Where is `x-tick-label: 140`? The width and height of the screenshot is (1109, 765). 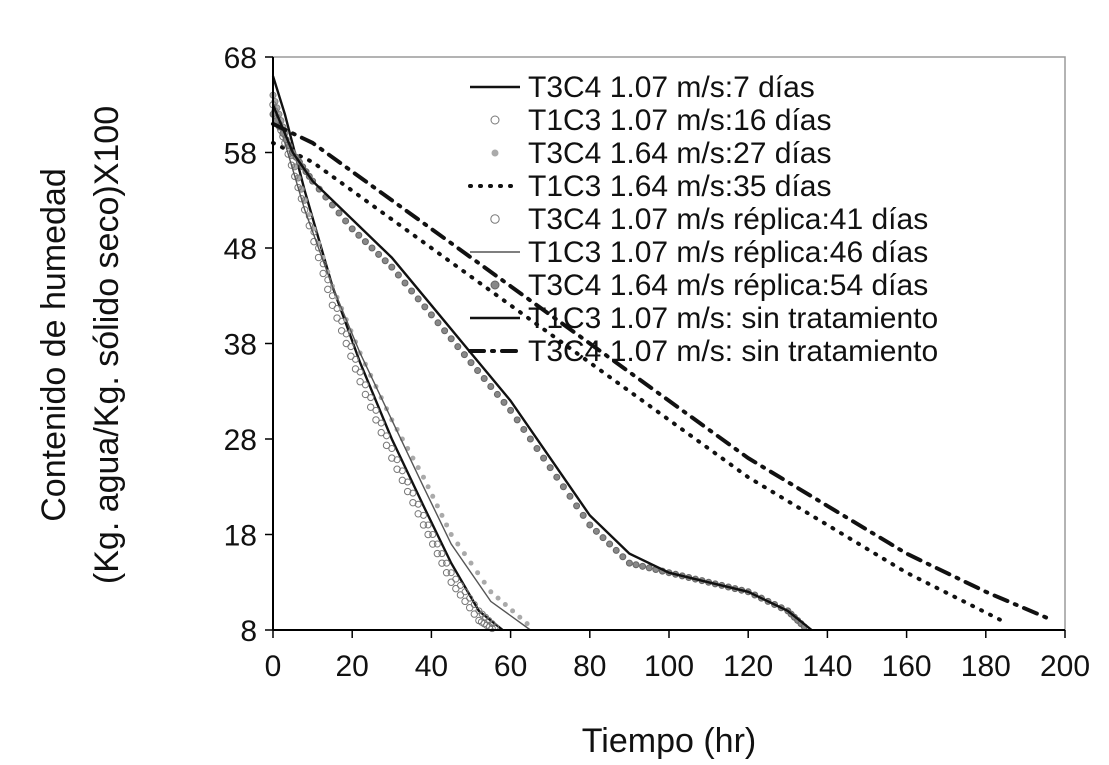 x-tick-label: 140 is located at coordinates (827, 666).